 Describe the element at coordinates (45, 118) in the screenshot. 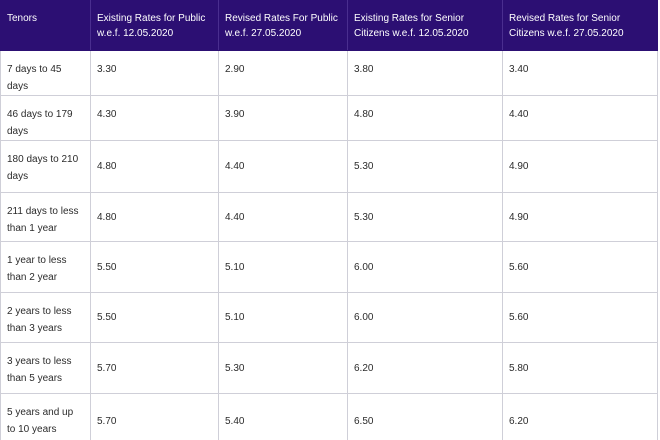

I see `tenor-cell: 46 days to 179 days` at that location.